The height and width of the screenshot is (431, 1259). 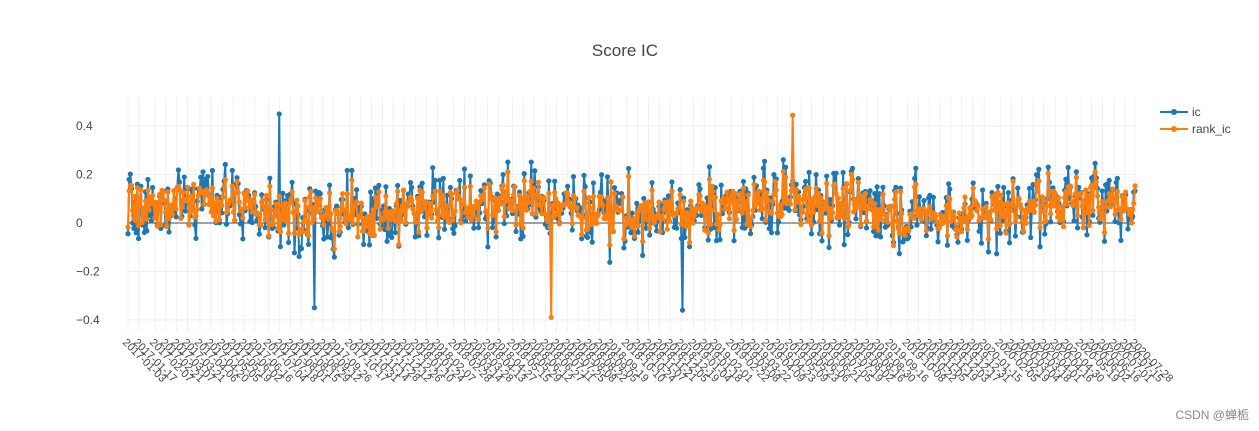 I want to click on legend-label: rank_ic, so click(x=1211, y=129).